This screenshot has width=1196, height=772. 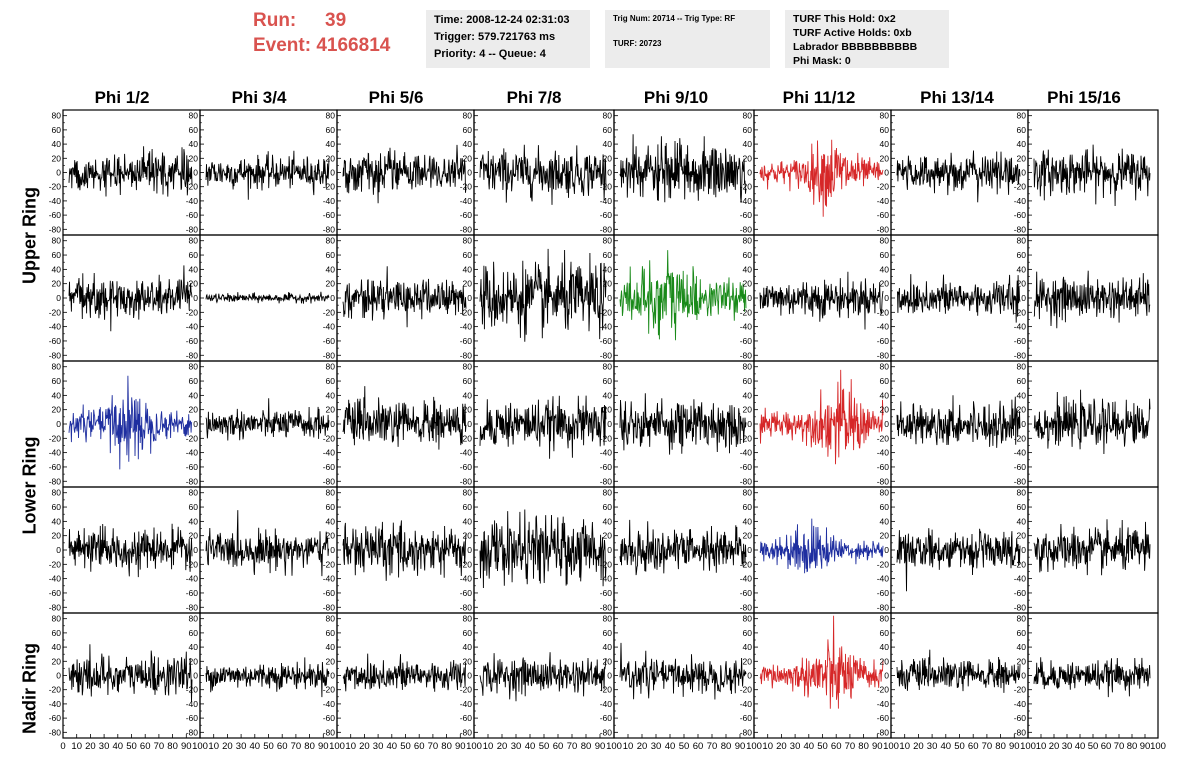 What do you see at coordinates (543, 174) in the screenshot?
I see `waveform-r1-c4` at bounding box center [543, 174].